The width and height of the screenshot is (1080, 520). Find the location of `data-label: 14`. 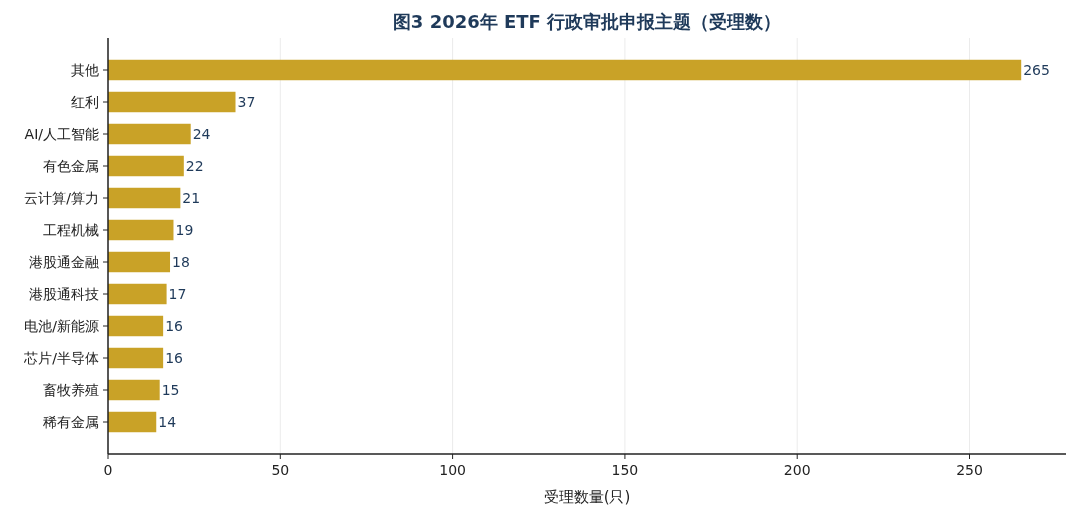

data-label: 14 is located at coordinates (167, 422).